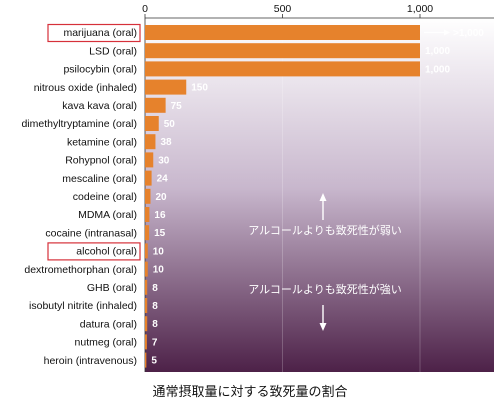 Image resolution: width=500 pixels, height=400 pixels. I want to click on data-label: 38, so click(166, 142).